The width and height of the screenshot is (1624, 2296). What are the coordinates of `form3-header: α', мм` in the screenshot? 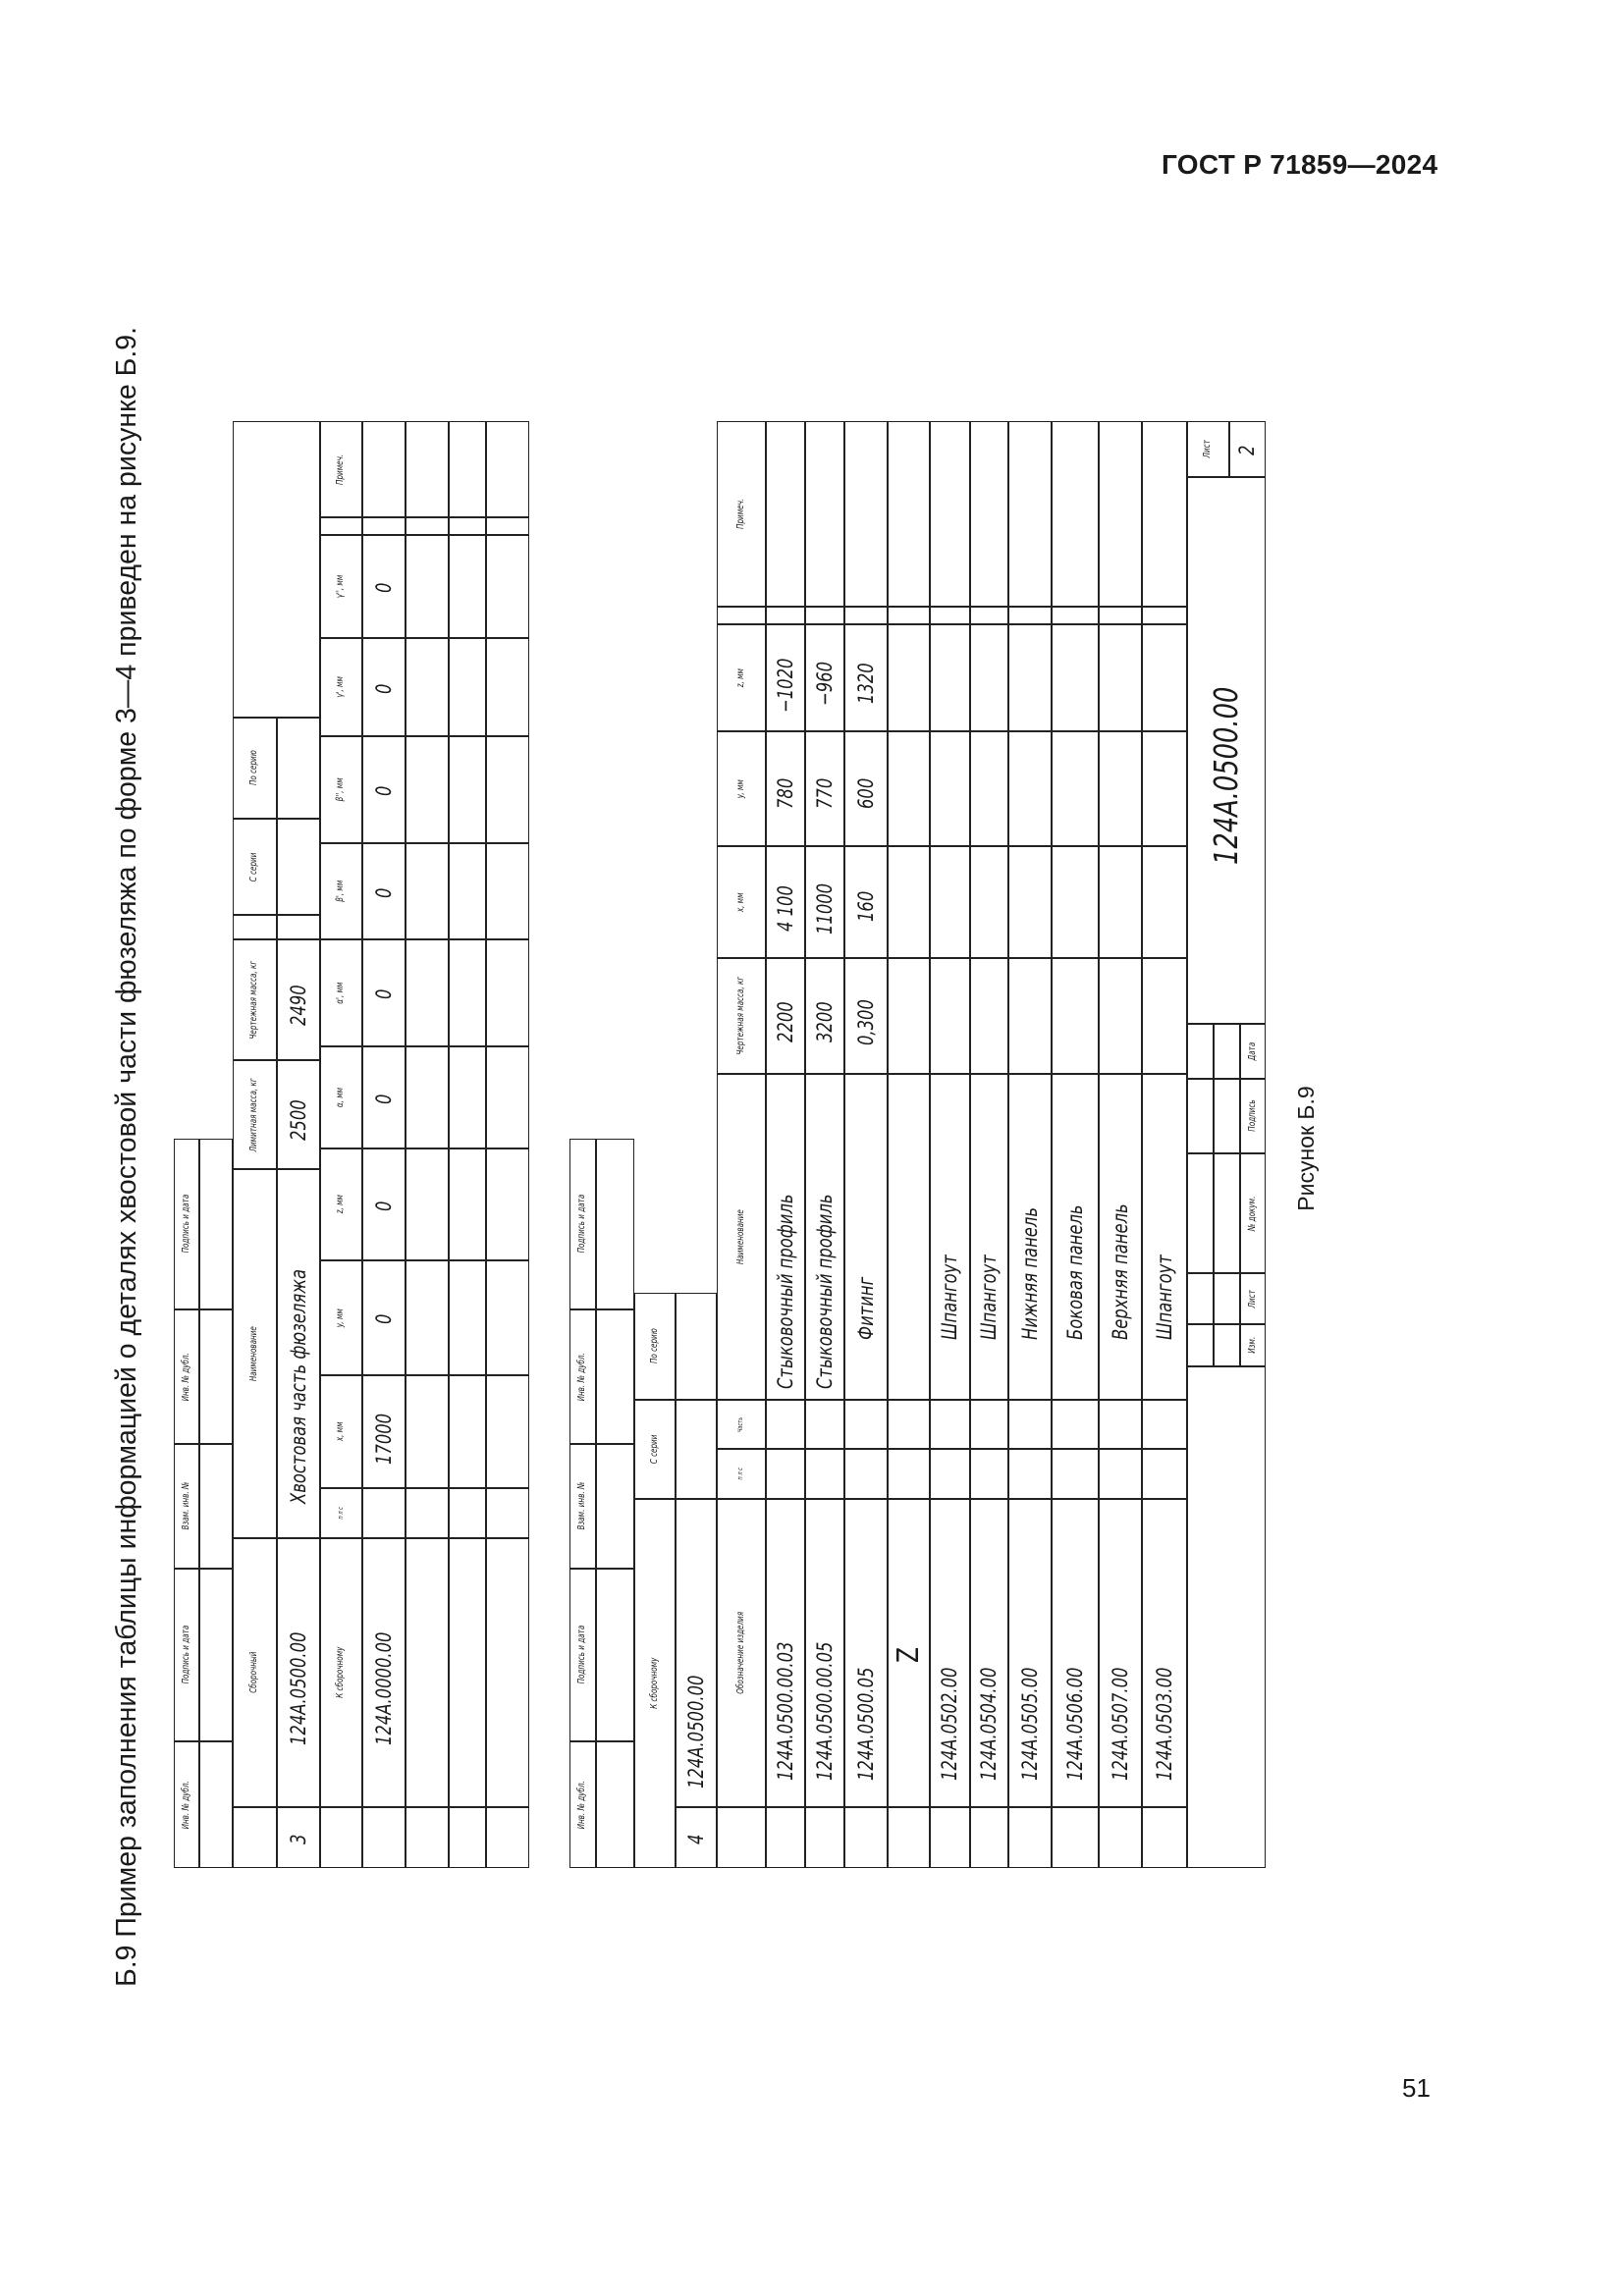 It's located at (341, 993).